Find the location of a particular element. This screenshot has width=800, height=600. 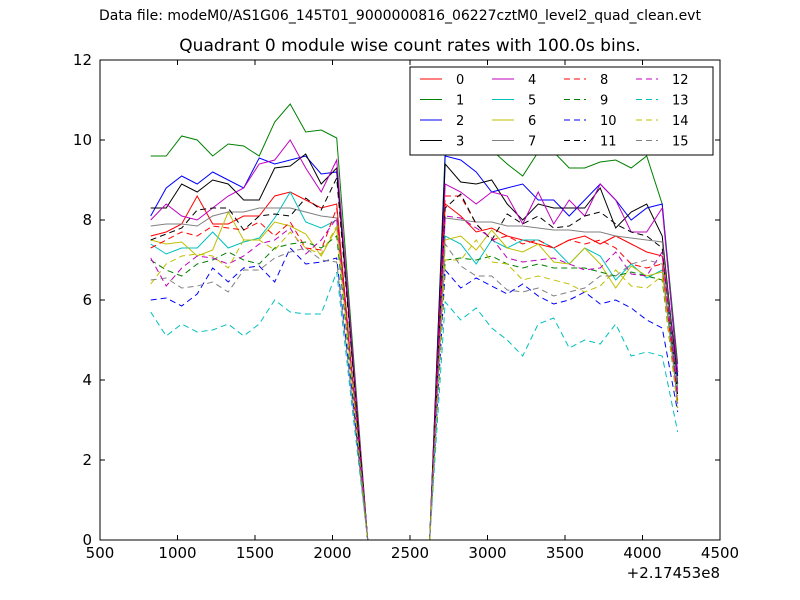

x-tick-label: 1500 is located at coordinates (255, 553).